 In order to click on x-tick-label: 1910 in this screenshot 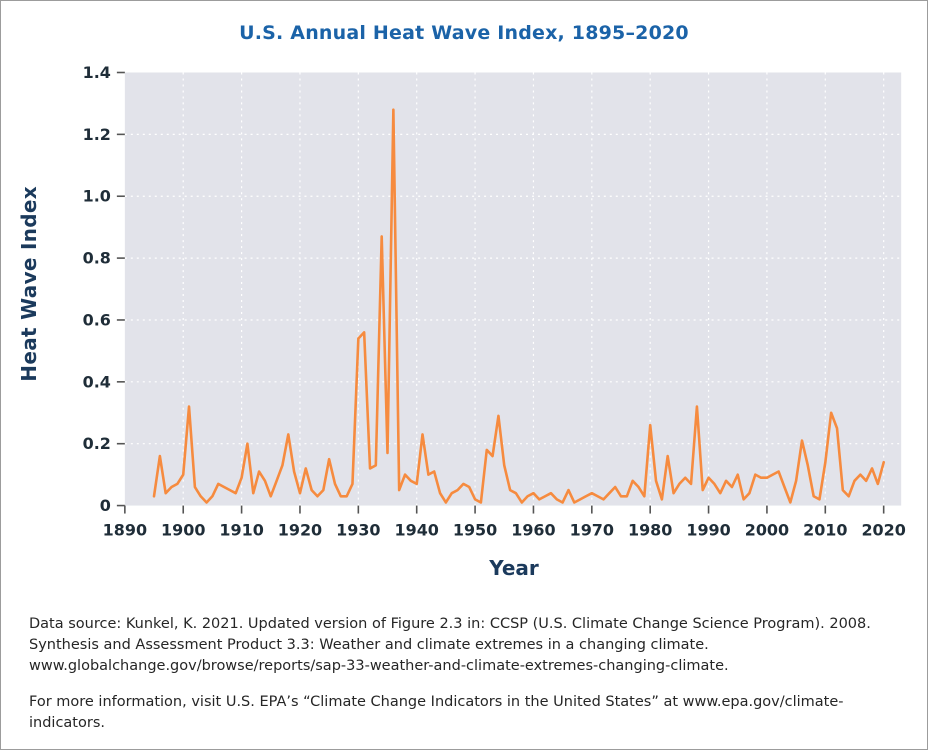, I will do `click(241, 530)`.